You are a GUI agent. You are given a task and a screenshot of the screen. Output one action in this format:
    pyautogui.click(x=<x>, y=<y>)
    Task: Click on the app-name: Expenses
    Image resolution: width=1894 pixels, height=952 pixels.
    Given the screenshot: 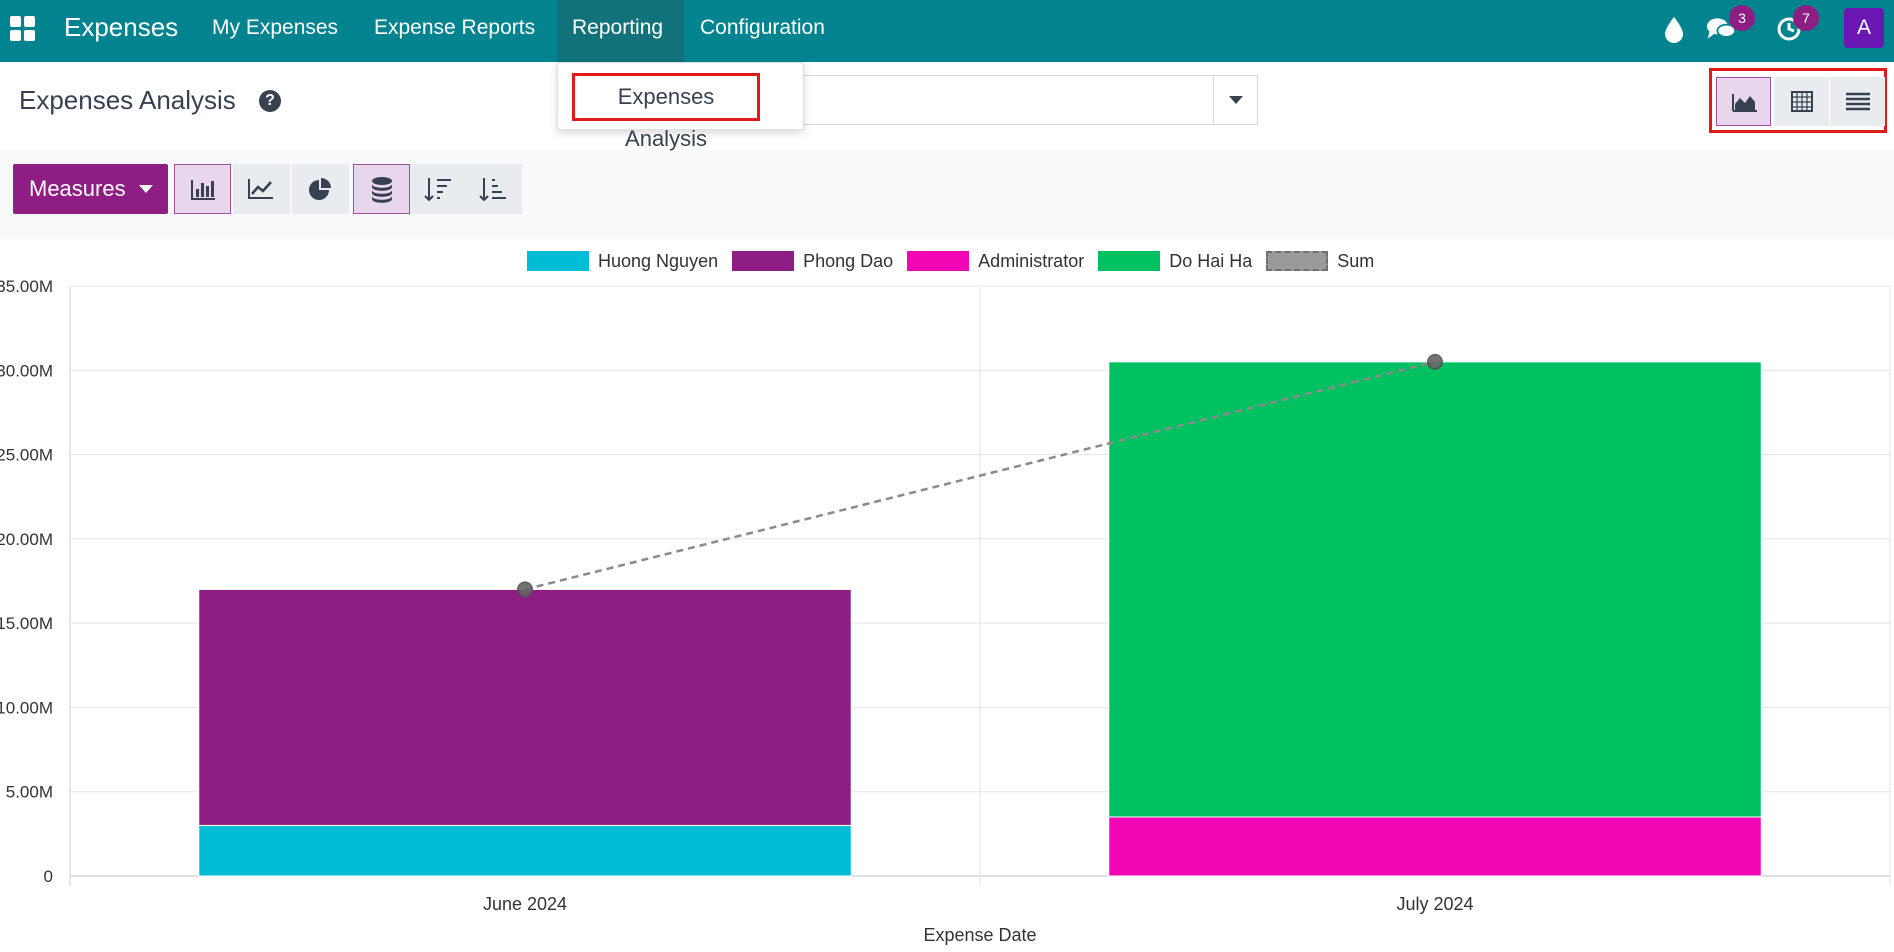 What is the action you would take?
    pyautogui.click(x=121, y=27)
    